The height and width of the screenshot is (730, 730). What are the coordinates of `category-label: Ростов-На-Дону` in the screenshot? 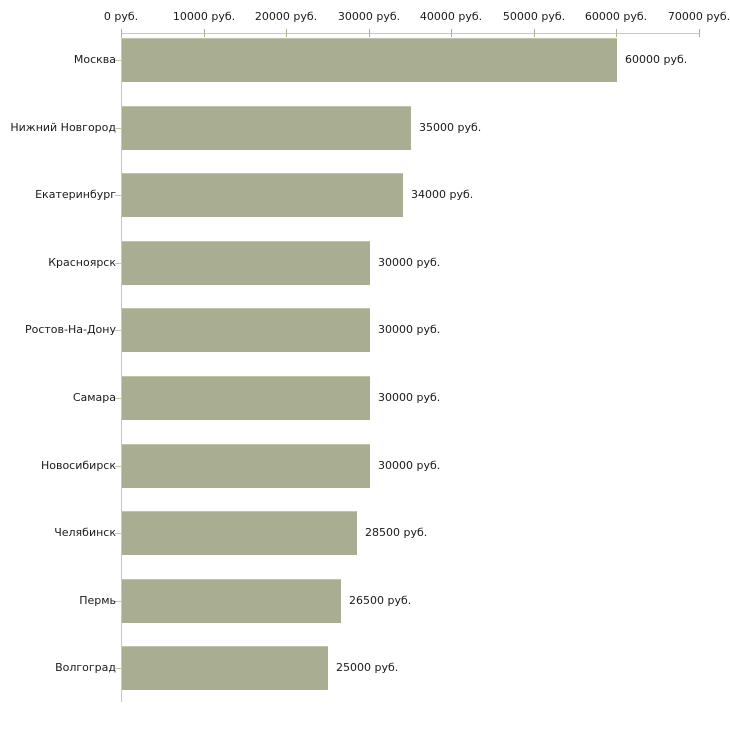 It's located at (70, 329).